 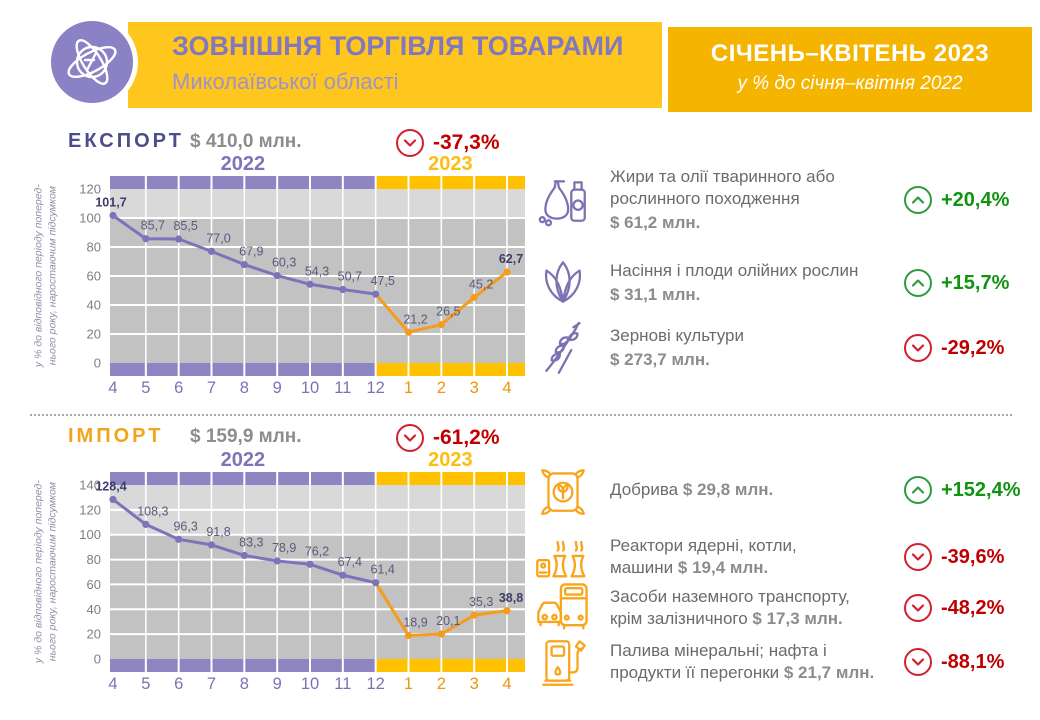 I want to click on item-value: $ 31,1 млн., so click(x=655, y=294).